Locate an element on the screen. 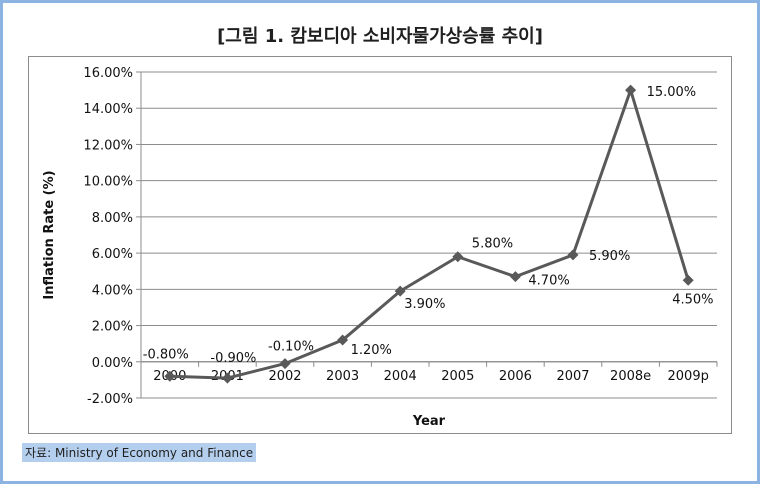 This screenshot has height=484, width=760. x-tick-label: 2005 is located at coordinates (457, 376).